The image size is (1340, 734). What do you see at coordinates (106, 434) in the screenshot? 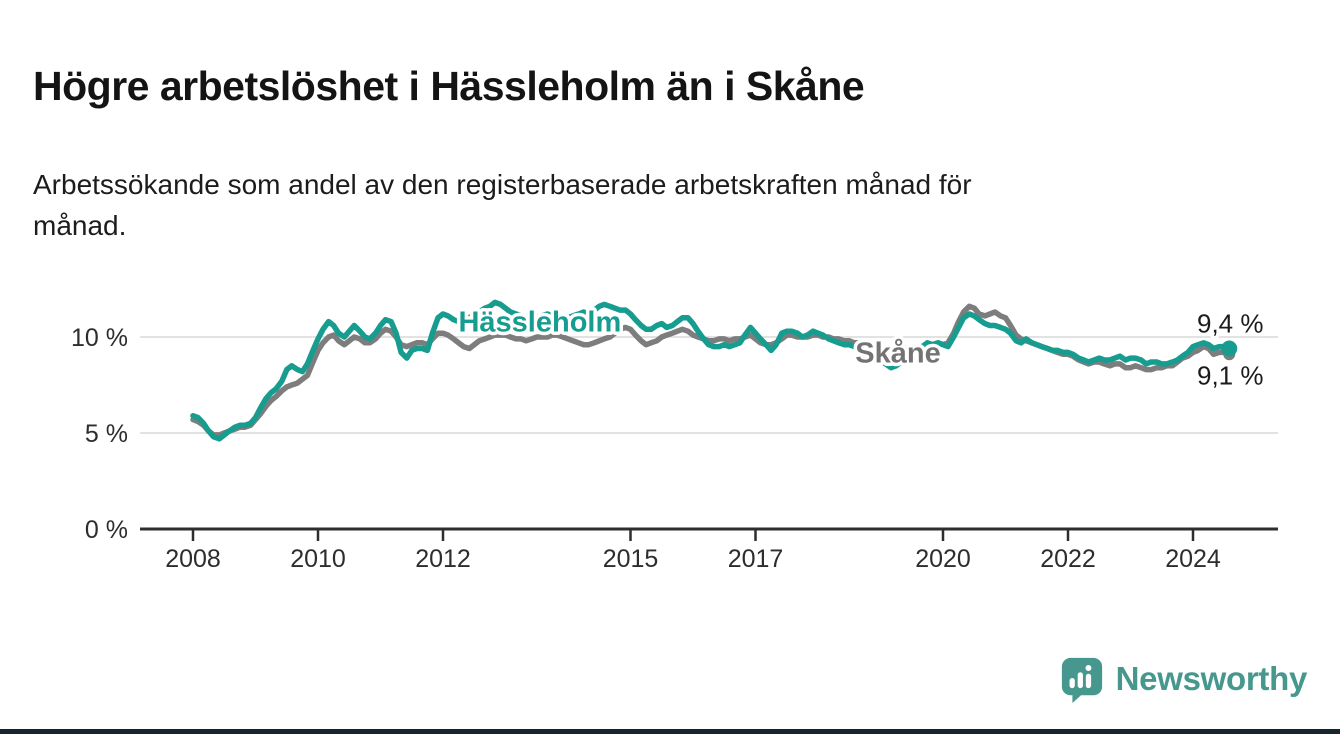
I see `y-tick-label-5: 5 %` at bounding box center [106, 434].